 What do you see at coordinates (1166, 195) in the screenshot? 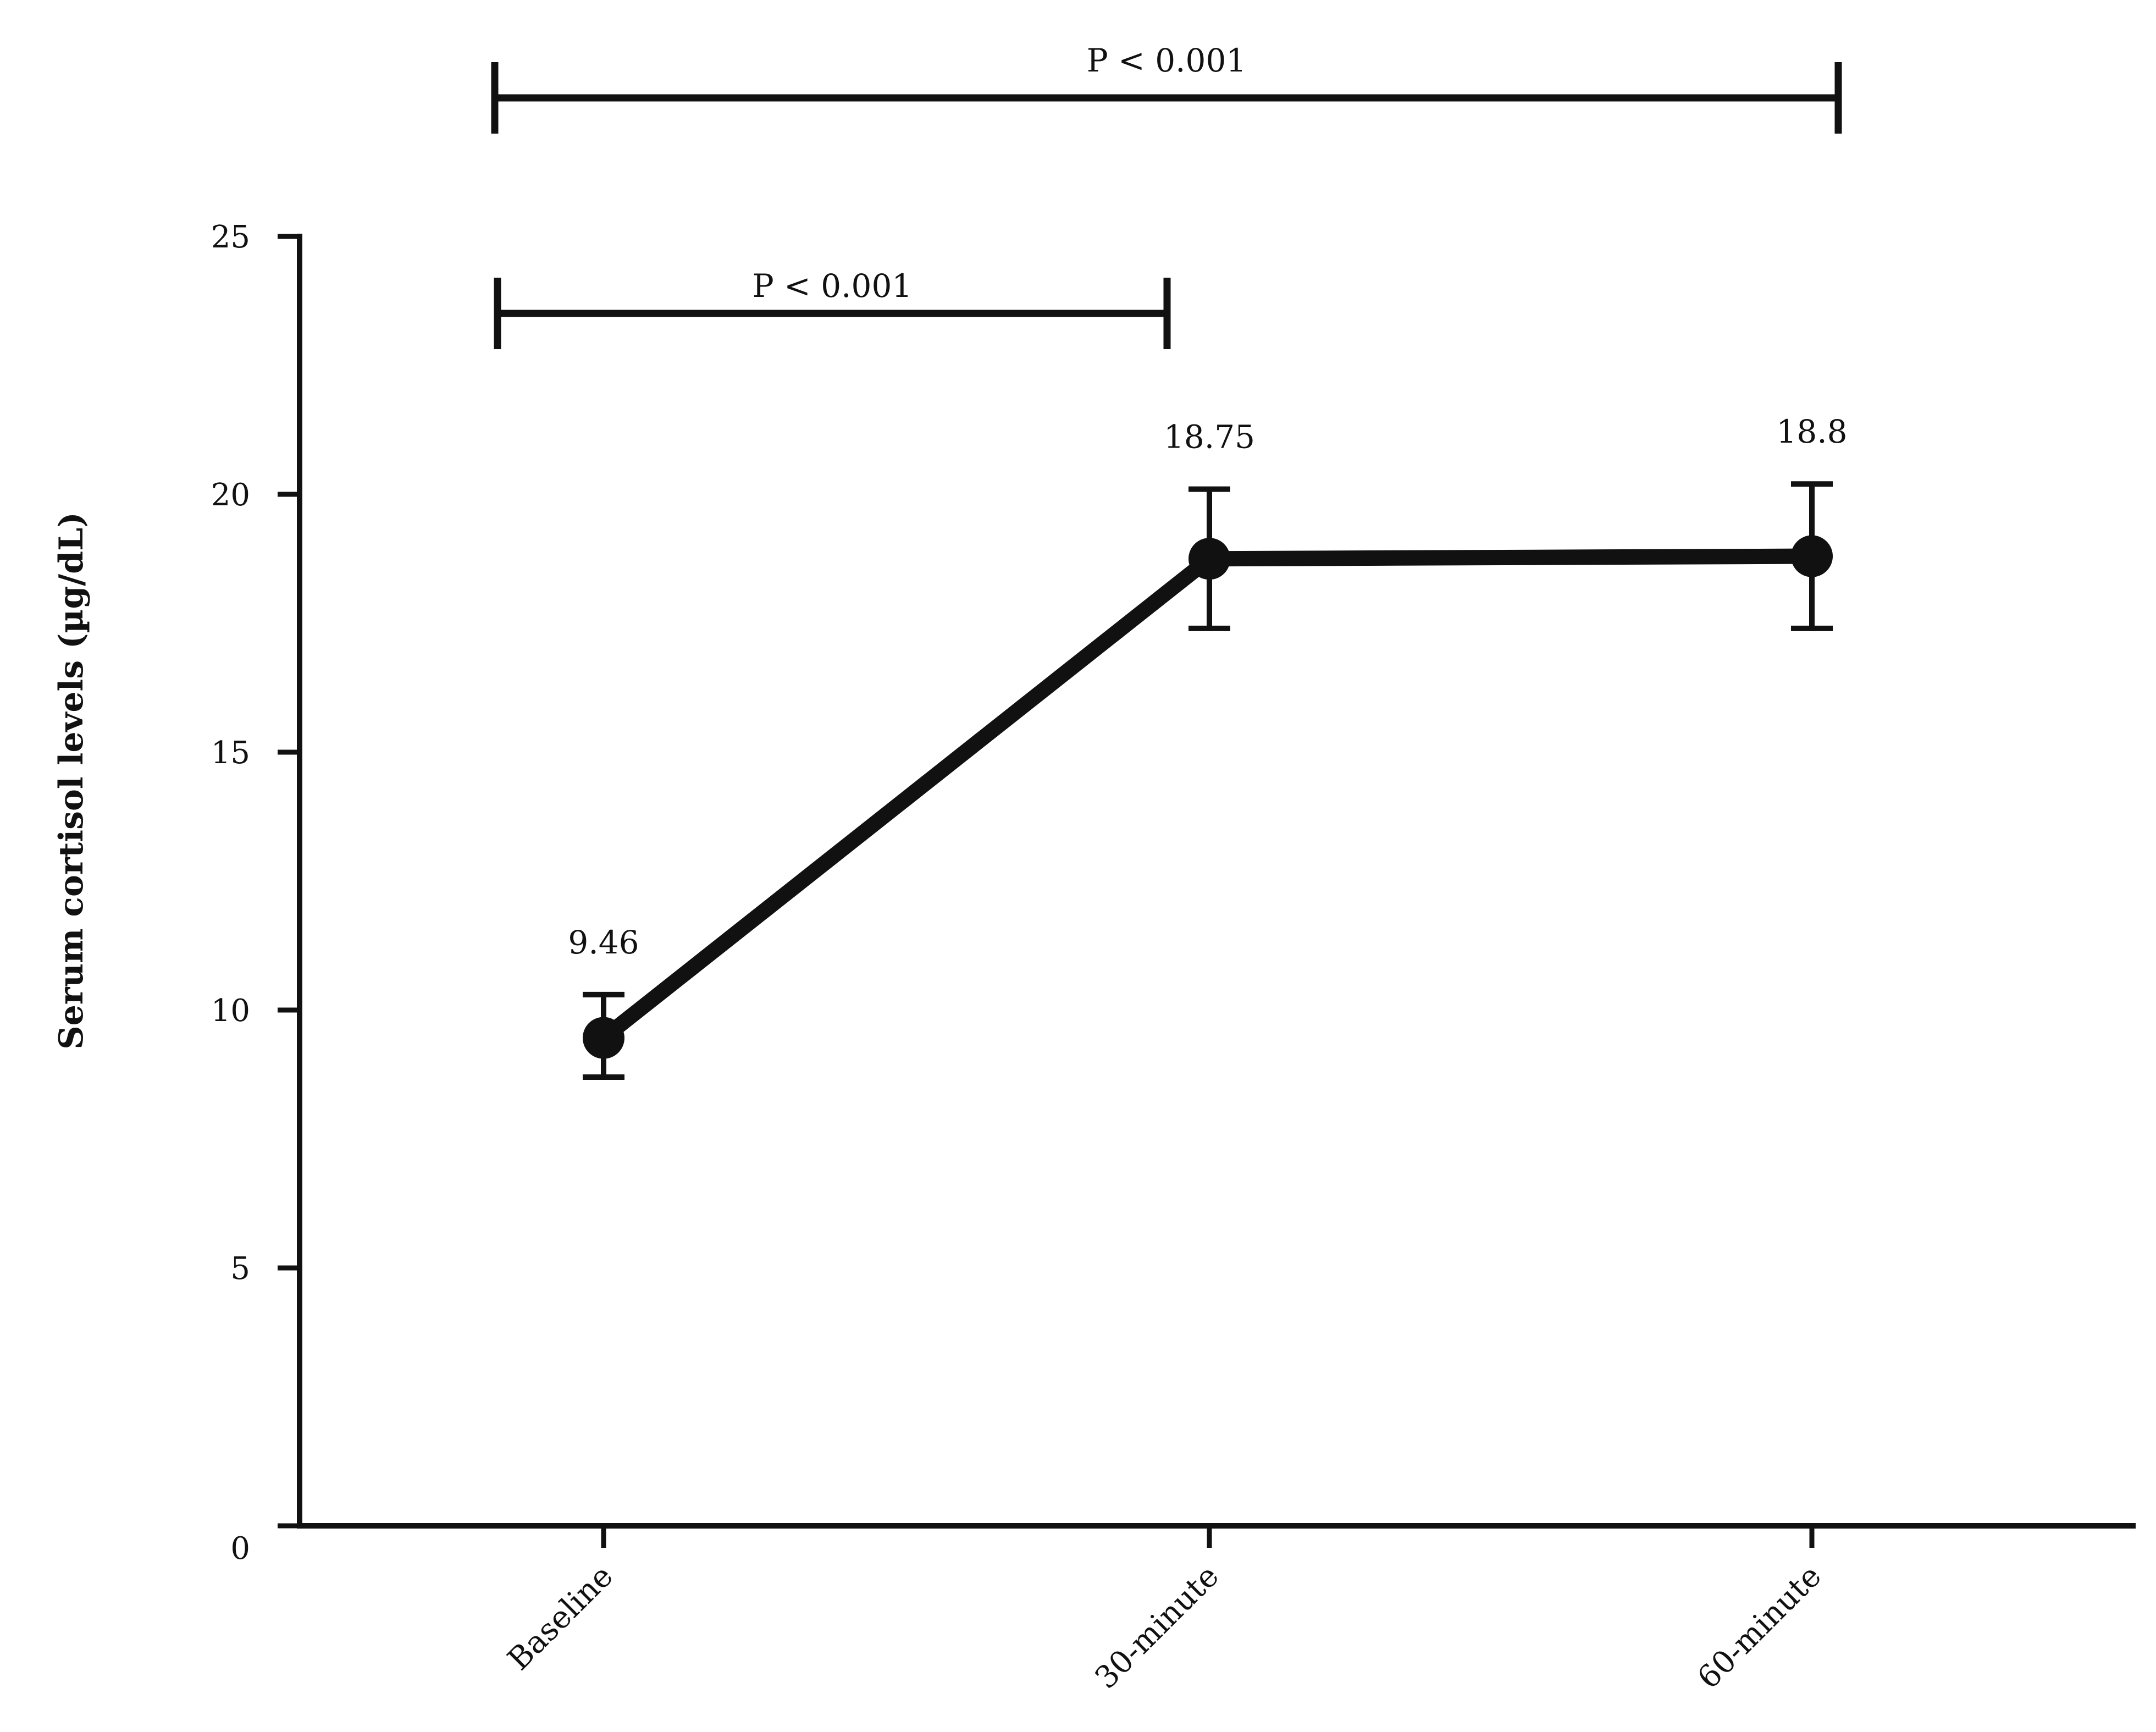
I see `significance-brackets: P < 0.001 P < 0.001` at bounding box center [1166, 195].